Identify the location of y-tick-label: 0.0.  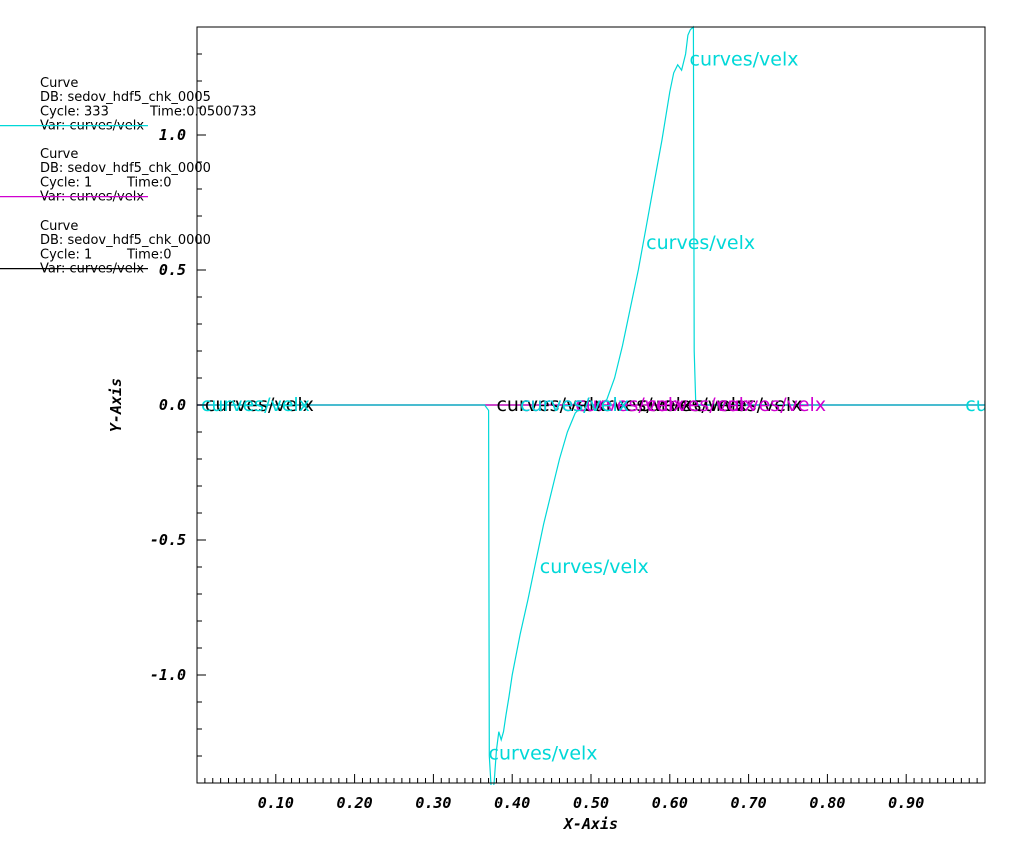
(172, 405).